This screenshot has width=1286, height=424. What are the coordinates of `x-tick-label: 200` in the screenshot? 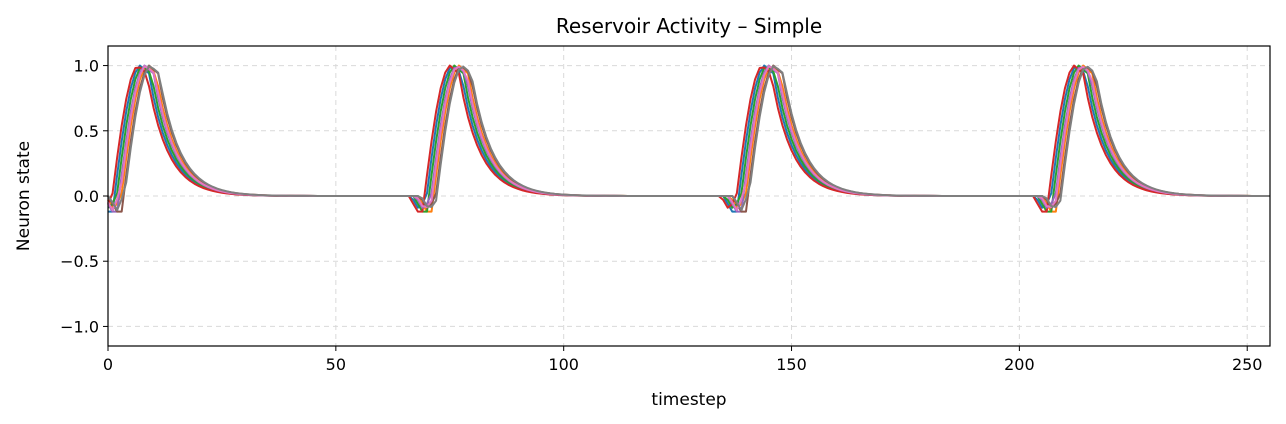 It's located at (1019, 364).